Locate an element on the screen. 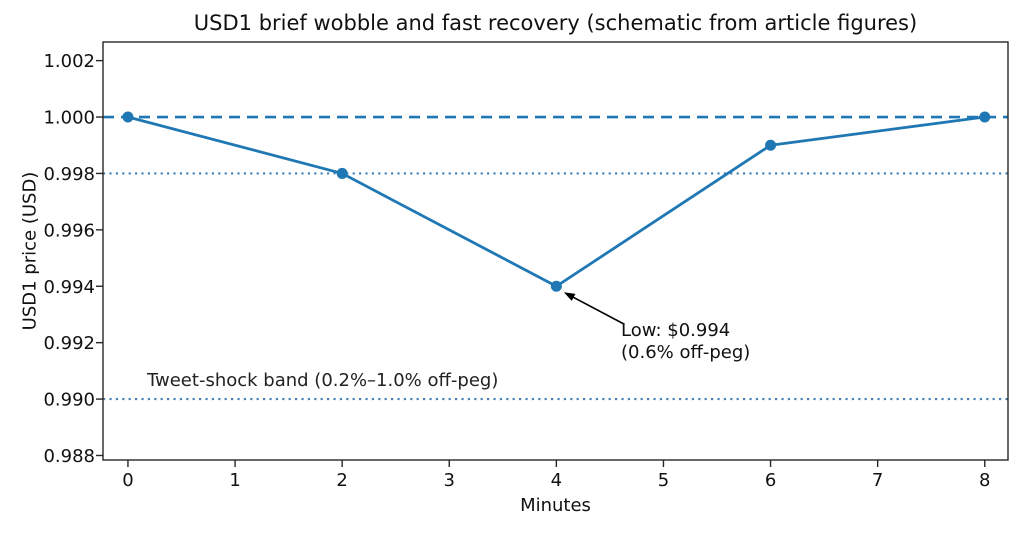  annotation-arrow-head is located at coordinates (569, 296).